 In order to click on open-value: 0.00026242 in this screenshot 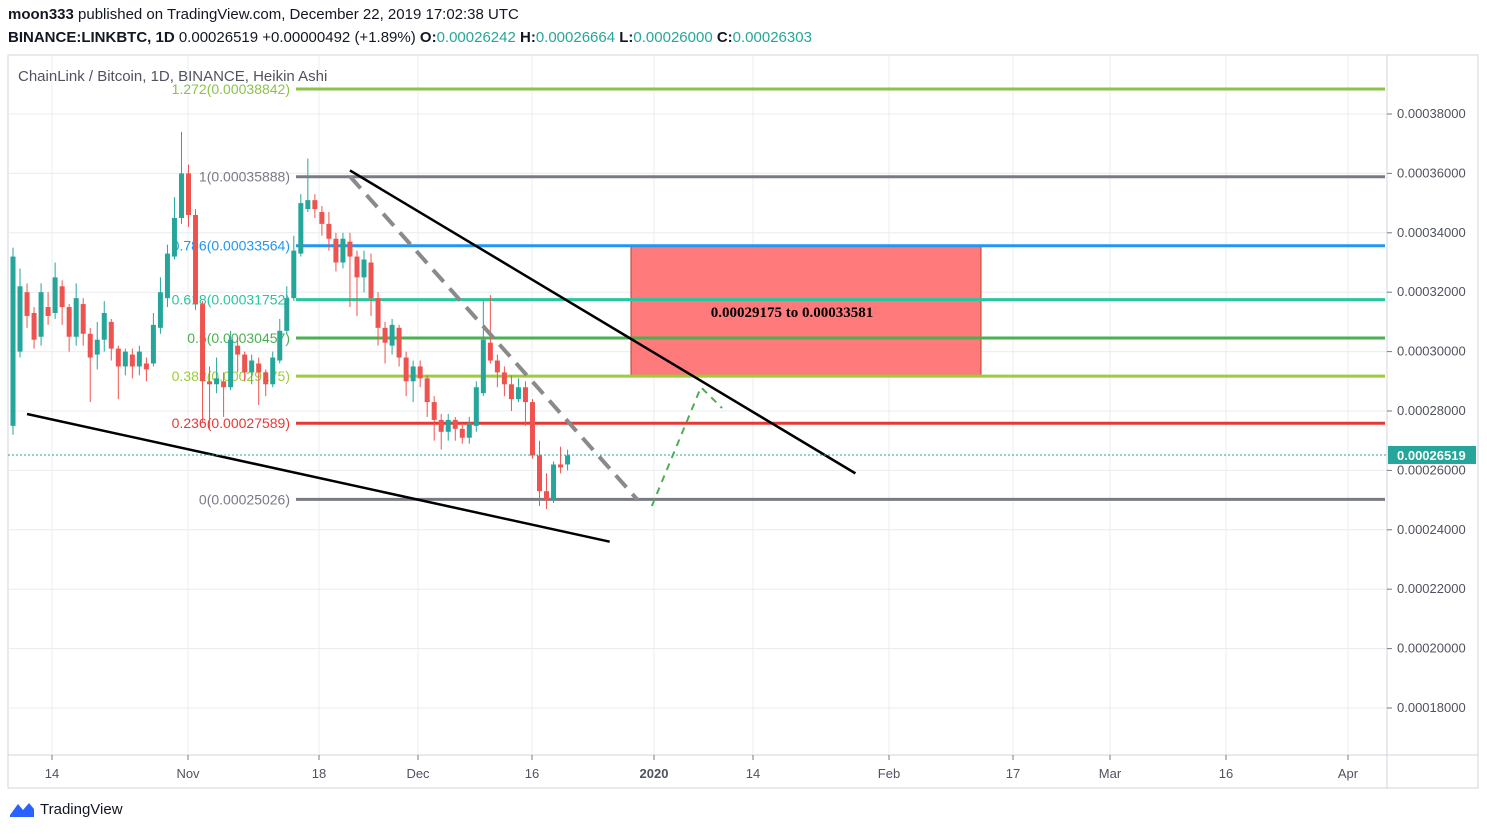, I will do `click(476, 37)`.